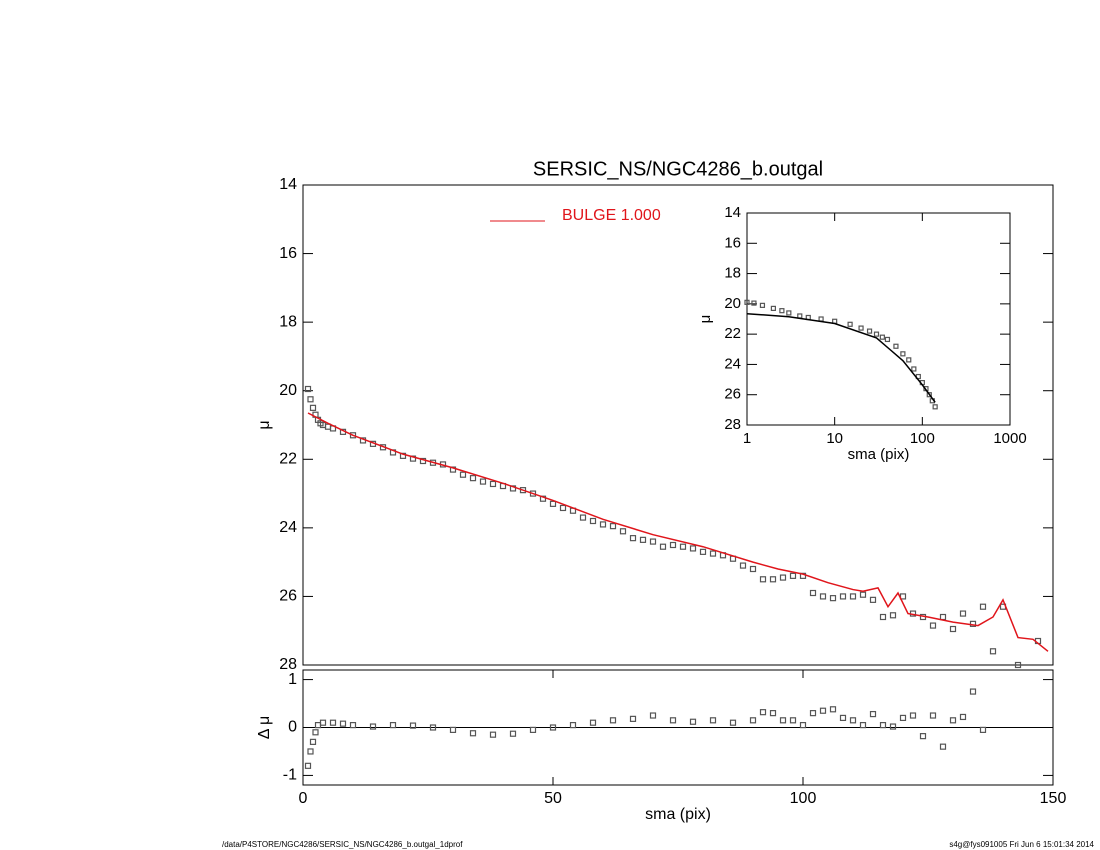 This screenshot has height=850, width=1100. What do you see at coordinates (553, 798) in the screenshot?
I see `x-tick-label: 50` at bounding box center [553, 798].